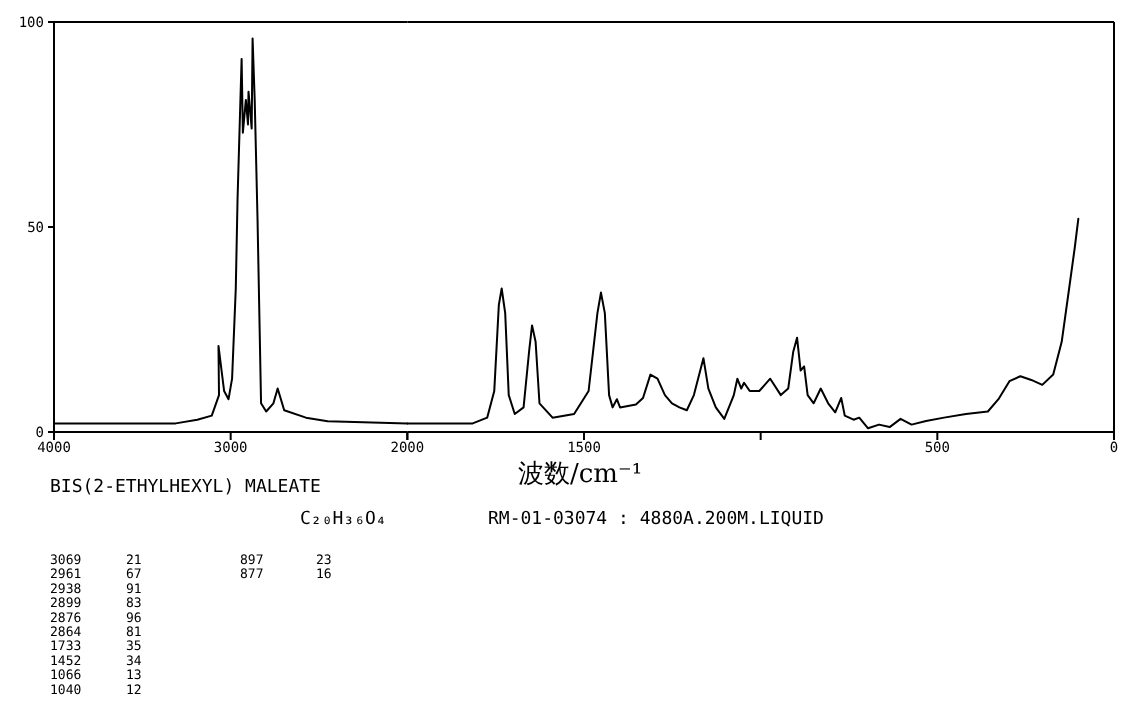 The image size is (1140, 720). I want to click on text: C₂₀H₃₆O₄, so click(343, 520).